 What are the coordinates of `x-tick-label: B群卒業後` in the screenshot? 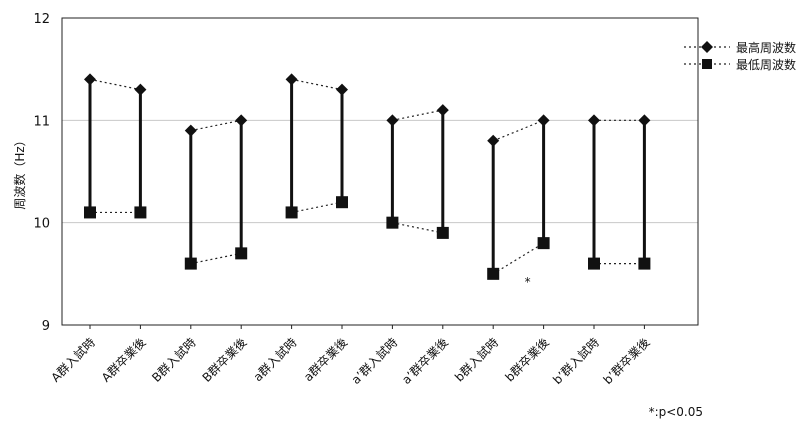 It's located at (225, 360).